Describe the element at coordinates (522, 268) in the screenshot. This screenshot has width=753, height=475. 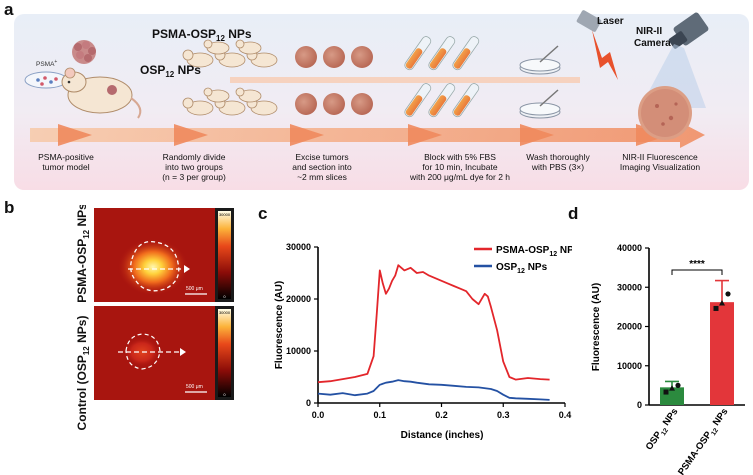
I see `legend-label-osp: OSP12 NPs` at that location.